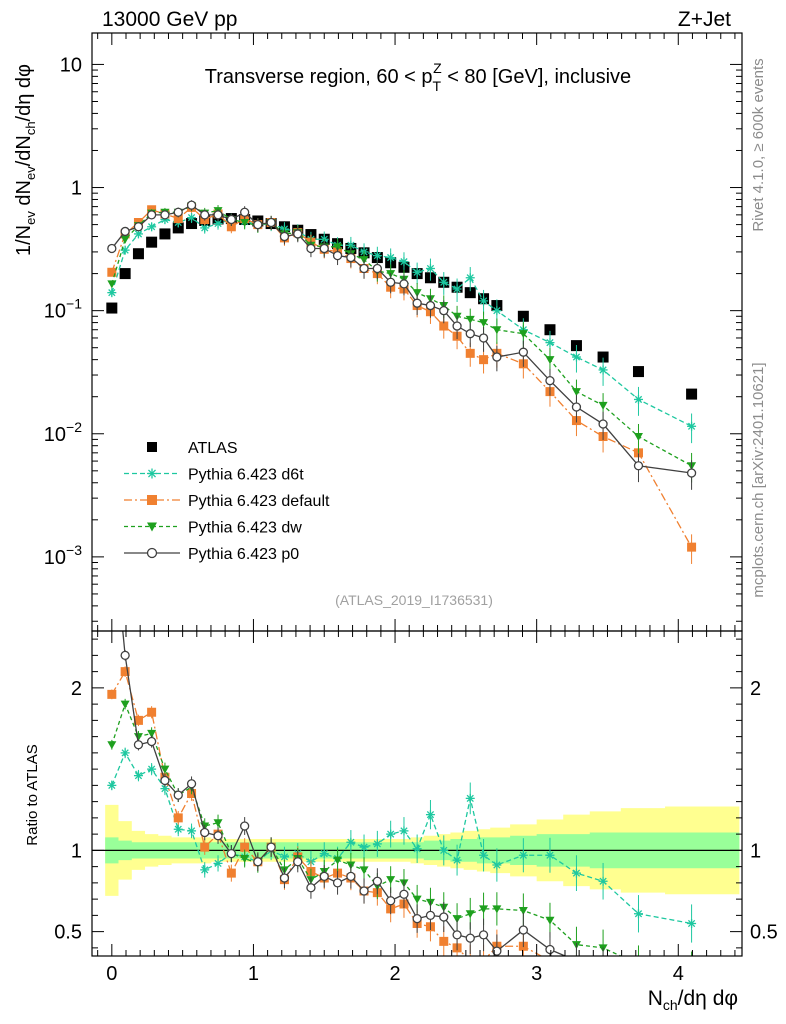 This screenshot has width=786, height=1024. Describe the element at coordinates (253, 974) in the screenshot. I see `x-tick-label: 1` at that location.